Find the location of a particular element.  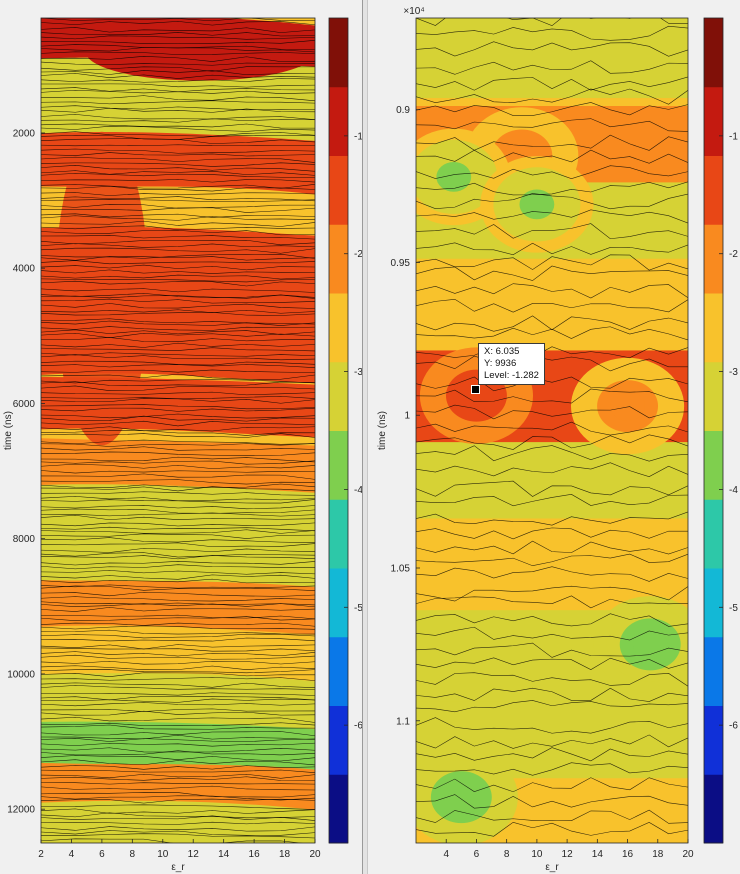

x-tick-label: 20 is located at coordinates (688, 854).